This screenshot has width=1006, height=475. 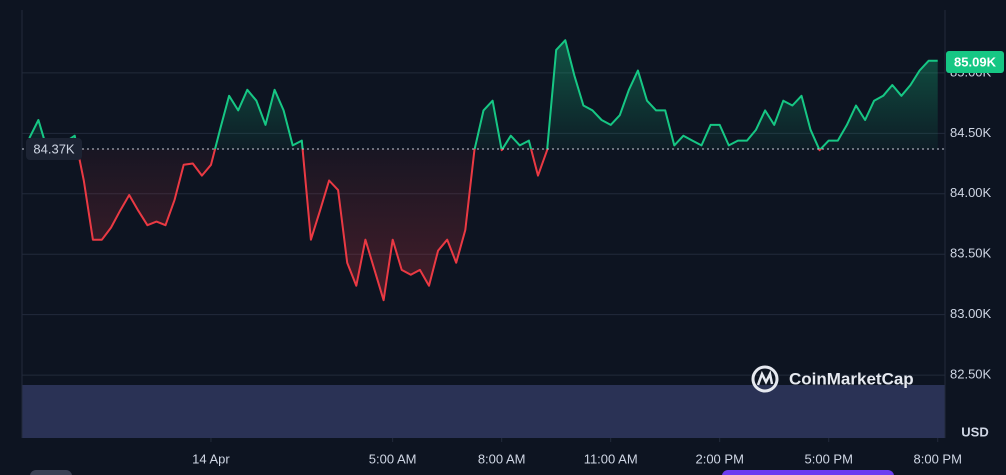 I want to click on x-tick-label: 5:00 PM, so click(x=829, y=458).